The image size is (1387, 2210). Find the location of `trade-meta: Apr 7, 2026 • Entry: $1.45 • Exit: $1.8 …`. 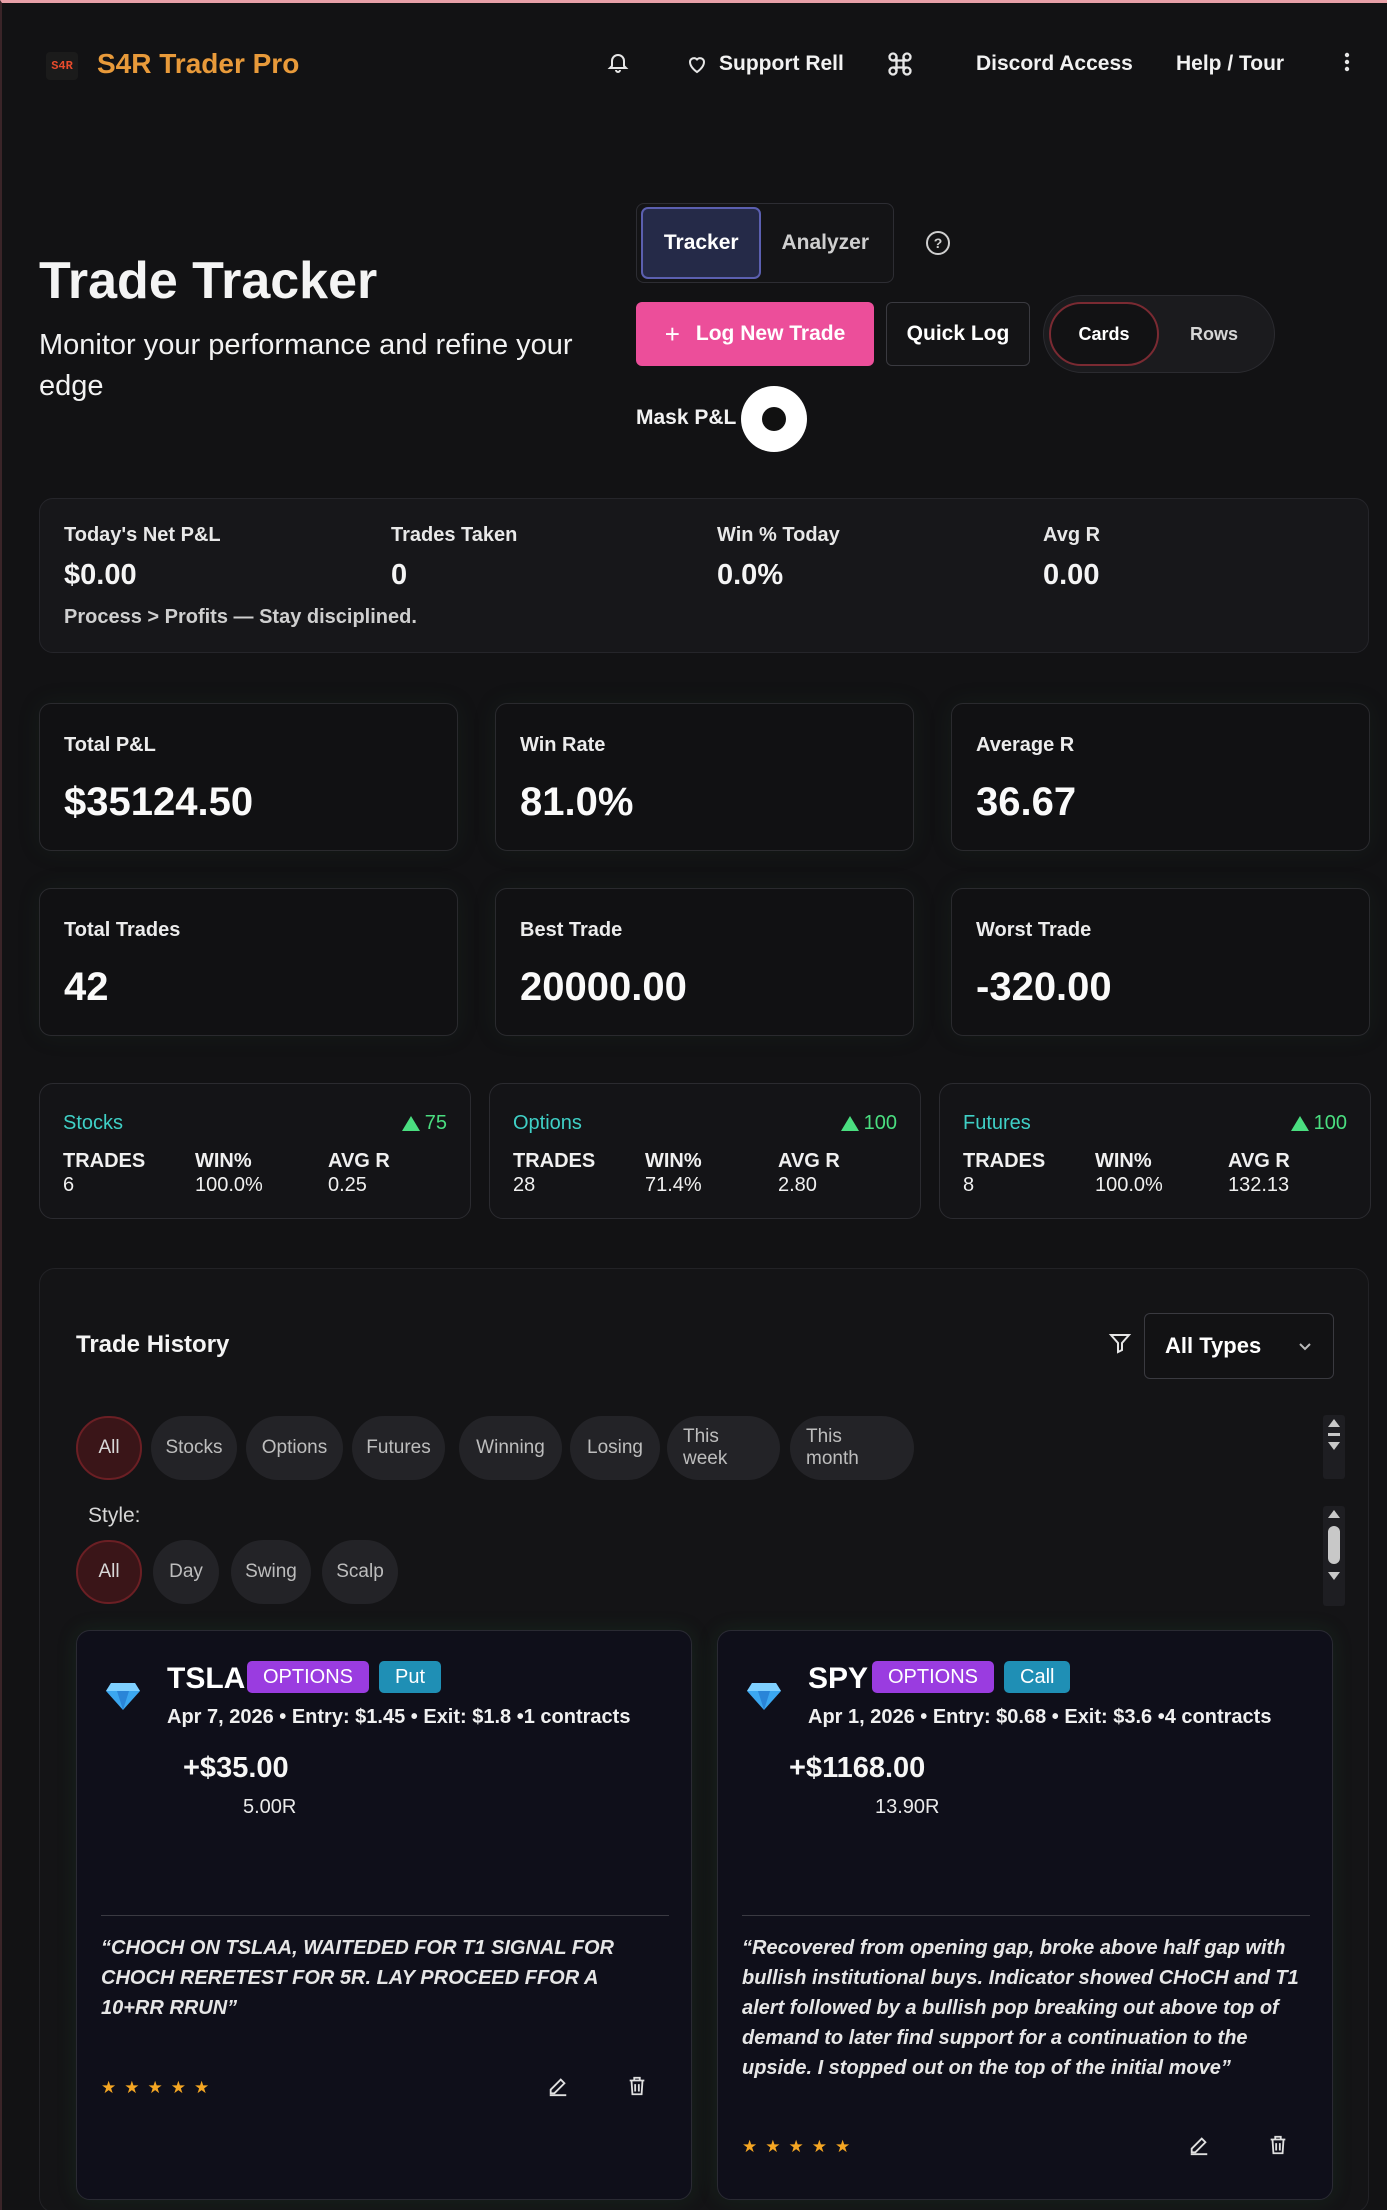

trade-meta: Apr 7, 2026 • Entry: $1.45 • Exit: $1.8 … is located at coordinates (399, 1717).